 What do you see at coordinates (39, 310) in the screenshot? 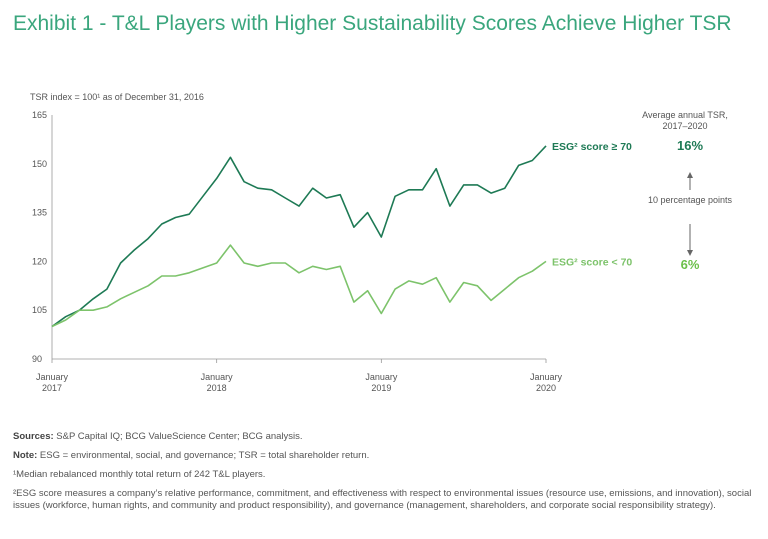
I see `y-tick-label: 105` at bounding box center [39, 310].